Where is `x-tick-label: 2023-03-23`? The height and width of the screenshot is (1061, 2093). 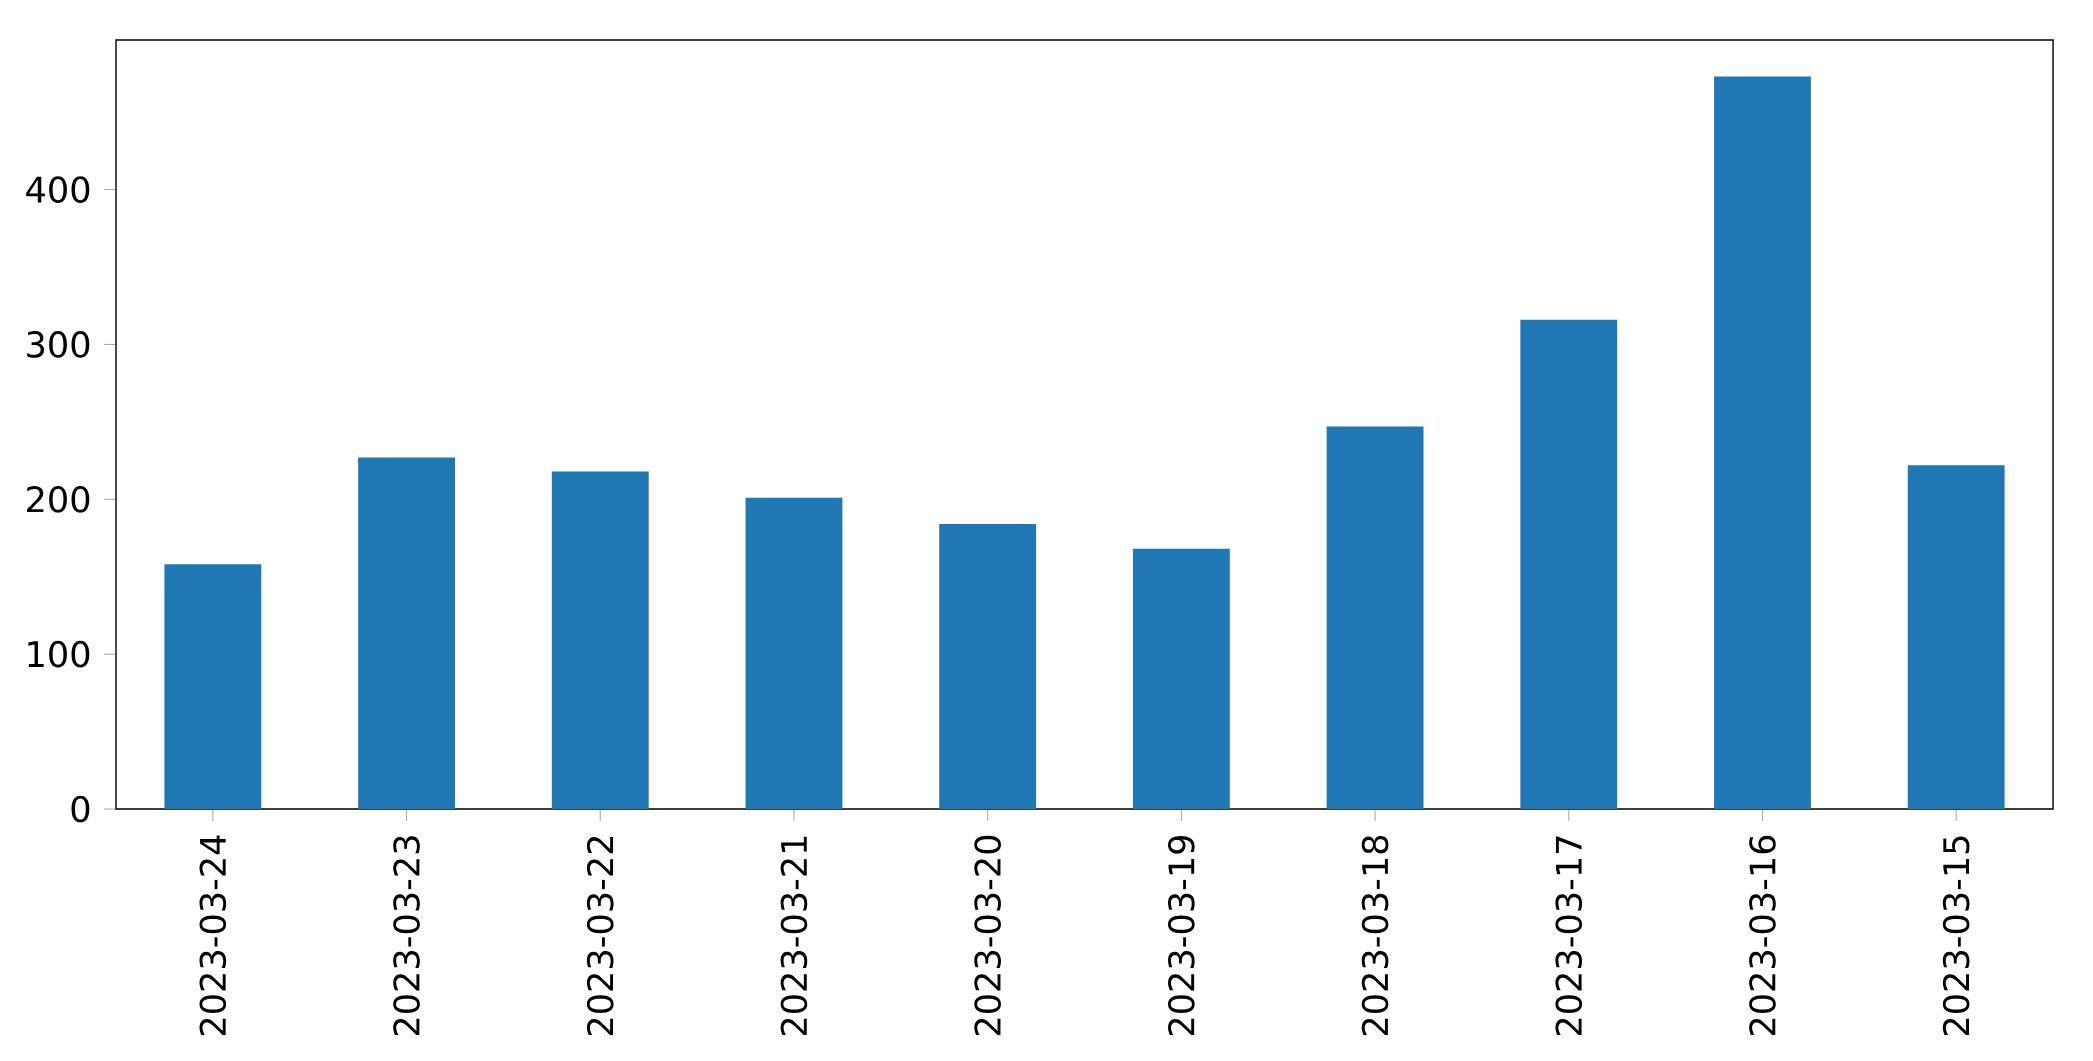 x-tick-label: 2023-03-23 is located at coordinates (406, 936).